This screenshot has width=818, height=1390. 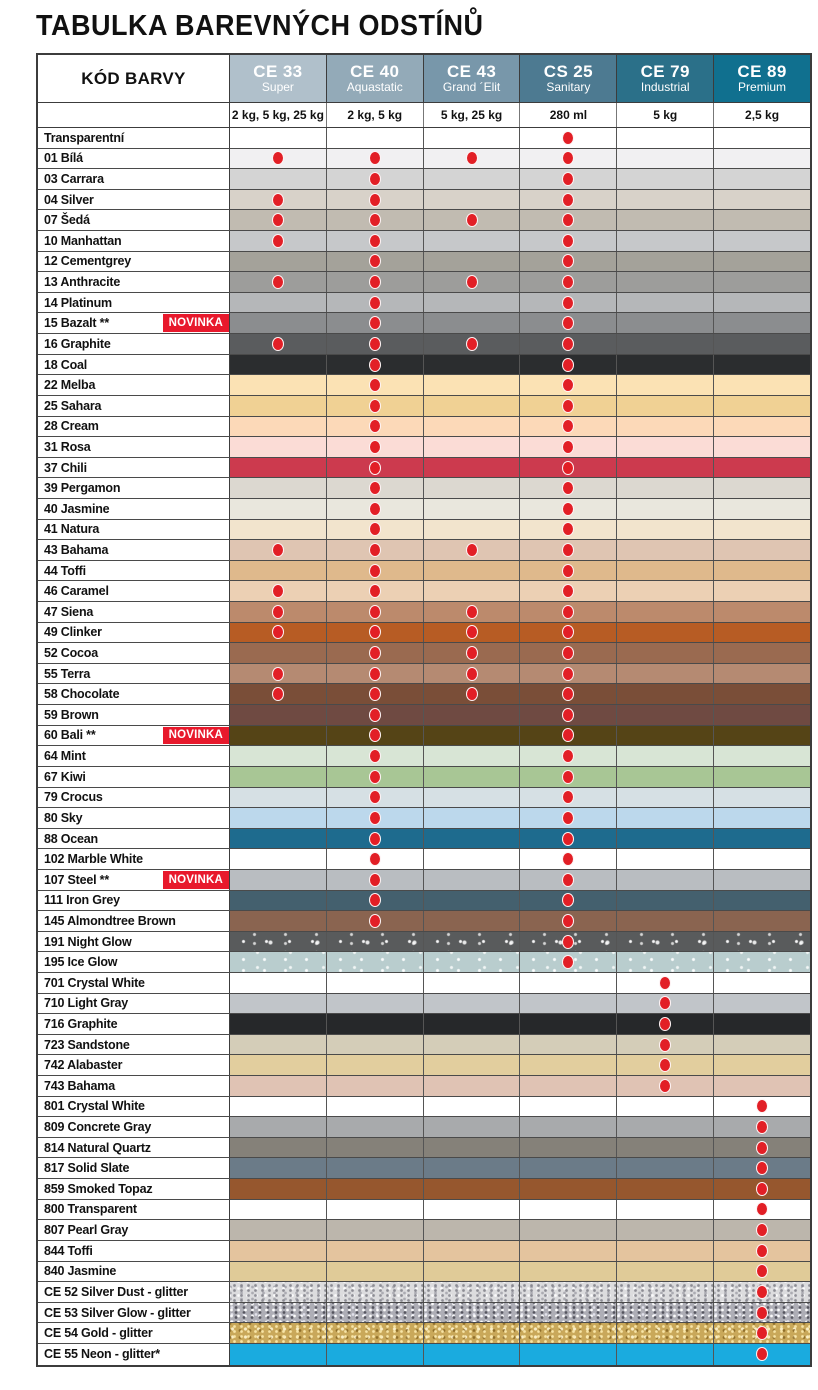 I want to click on product-code: CE 89, so click(x=762, y=71).